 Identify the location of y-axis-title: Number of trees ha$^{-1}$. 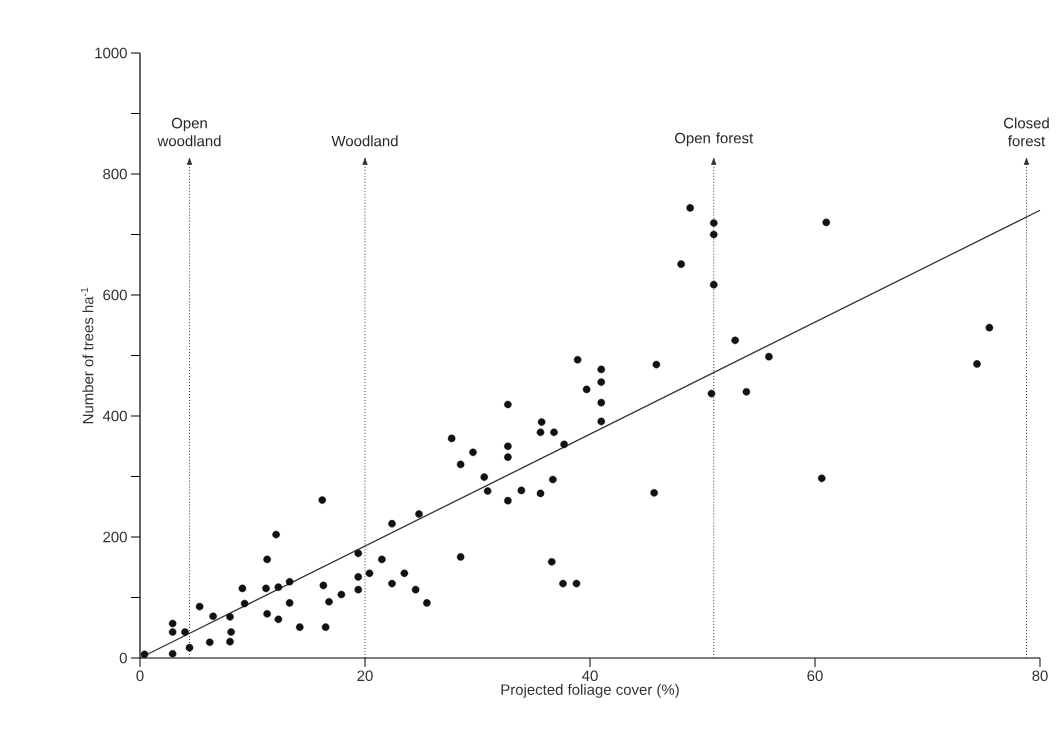
(87, 355).